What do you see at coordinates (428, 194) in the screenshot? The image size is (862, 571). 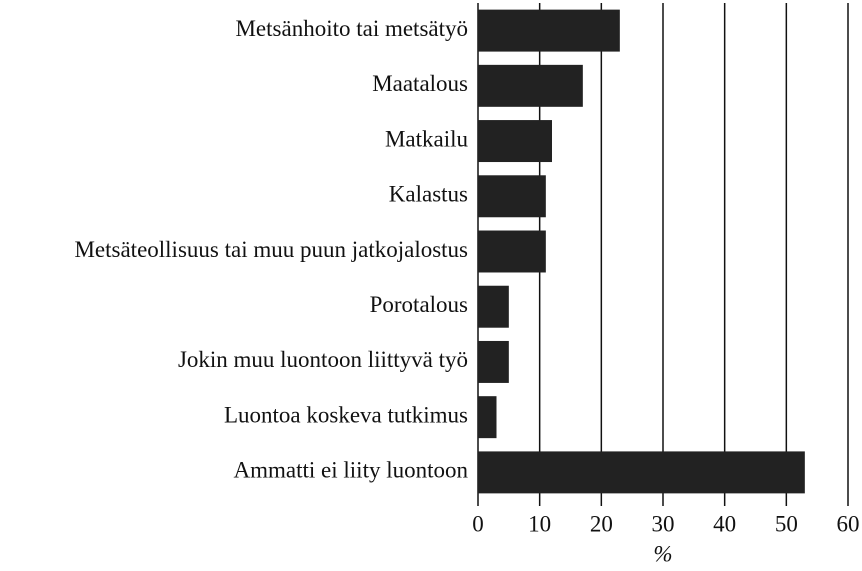 I see `y-tick-label: Kalastus` at bounding box center [428, 194].